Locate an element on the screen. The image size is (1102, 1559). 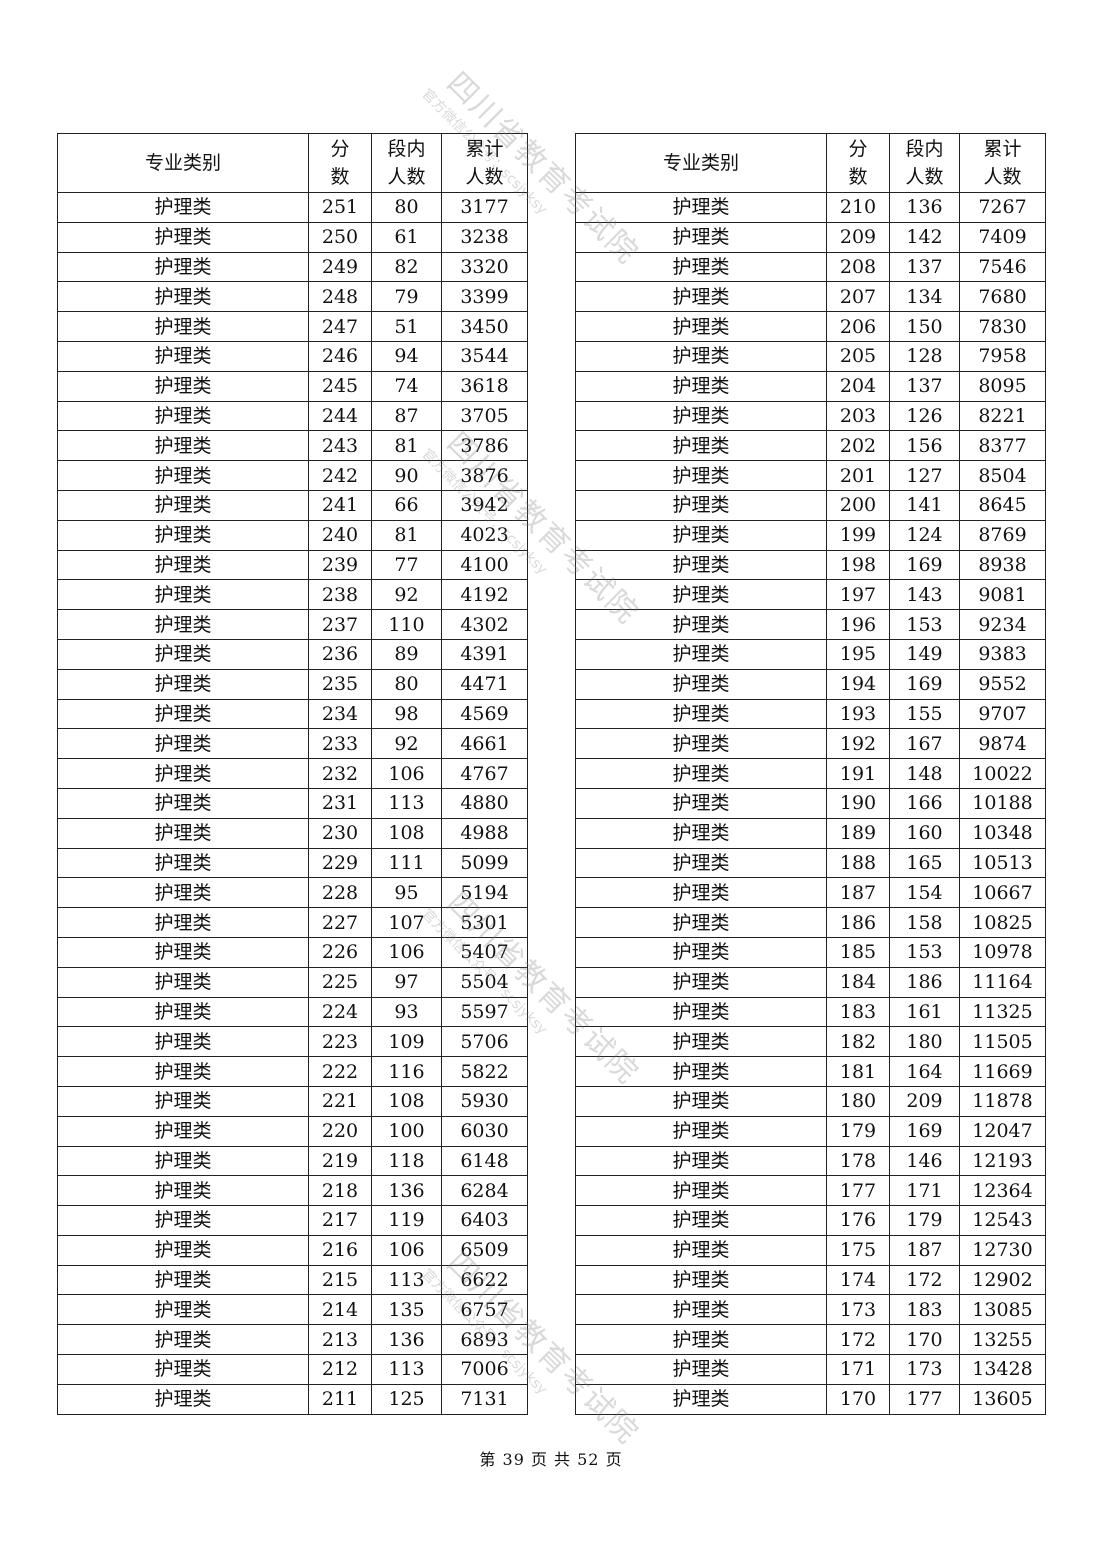
score-cell: 234 is located at coordinates (340, 714).